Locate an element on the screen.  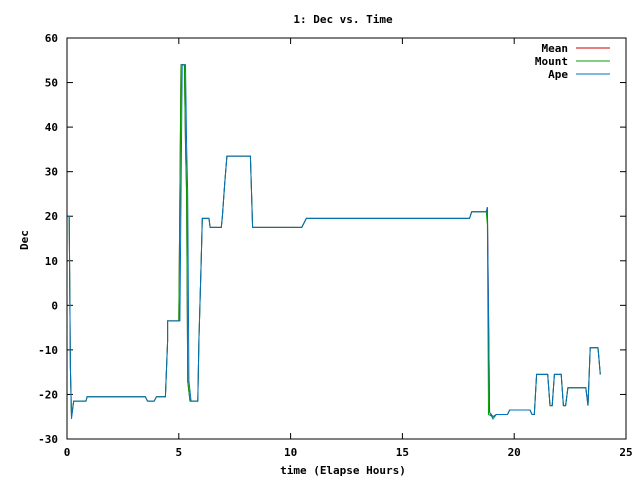
x-tick-label: 15 is located at coordinates (402, 452).